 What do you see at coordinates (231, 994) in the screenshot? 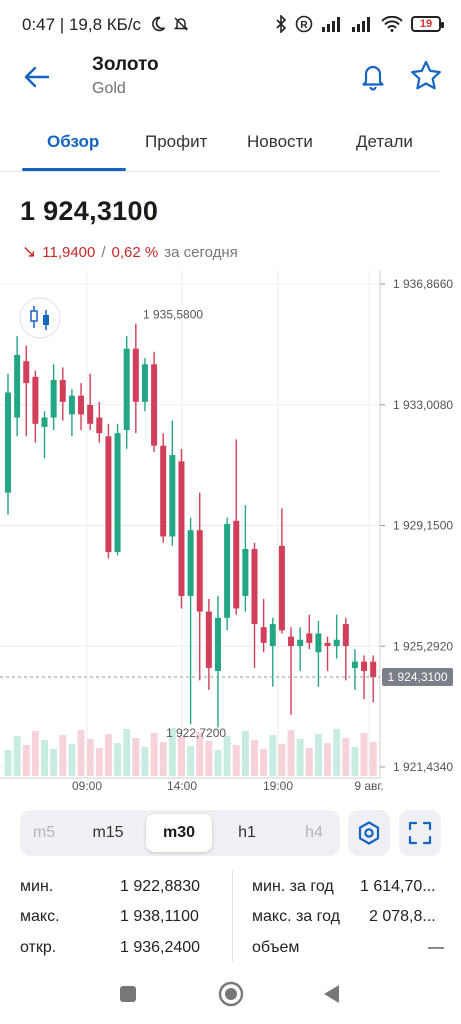
I see `home-circle-icon` at bounding box center [231, 994].